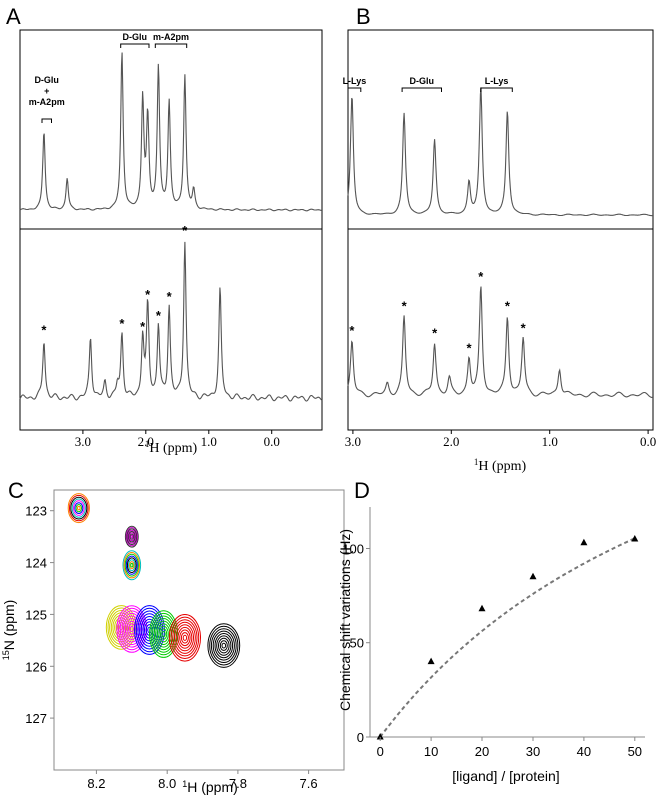  Describe the element at coordinates (508, 306) in the screenshot. I see `panel-b-peak-star-7: *` at that location.